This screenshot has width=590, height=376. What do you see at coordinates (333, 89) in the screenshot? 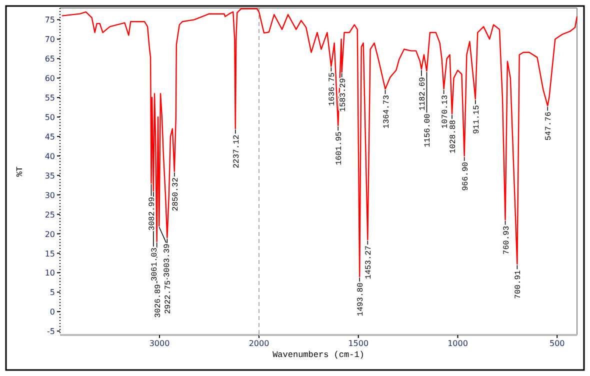
I see `annotation: 1636.75` at bounding box center [333, 89].